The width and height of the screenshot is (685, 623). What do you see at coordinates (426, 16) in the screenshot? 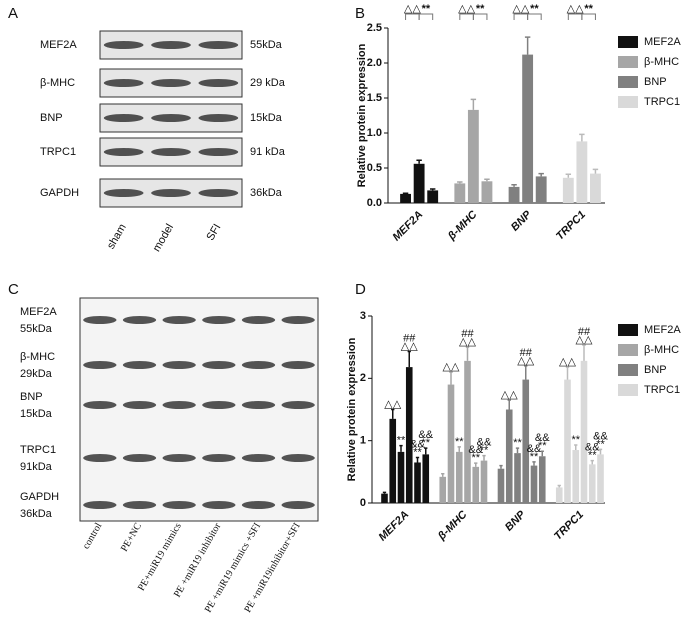
I see `bracket` at bounding box center [426, 16].